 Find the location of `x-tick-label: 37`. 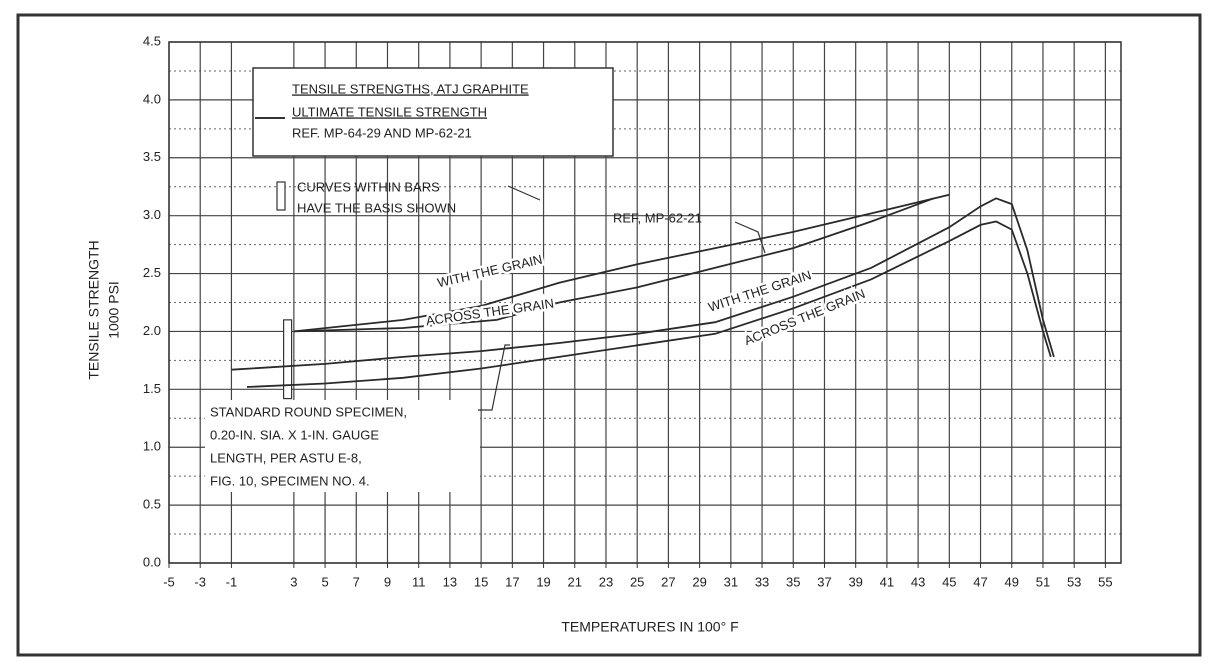

x-tick-label: 37 is located at coordinates (824, 581).